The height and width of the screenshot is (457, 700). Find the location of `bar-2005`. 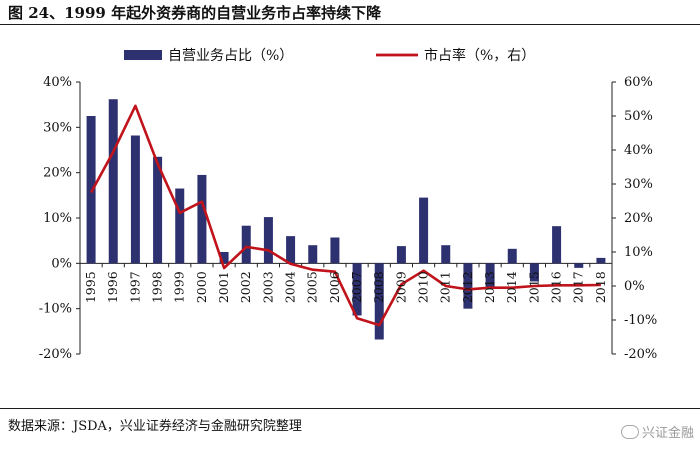

bar-2005 is located at coordinates (313, 254).